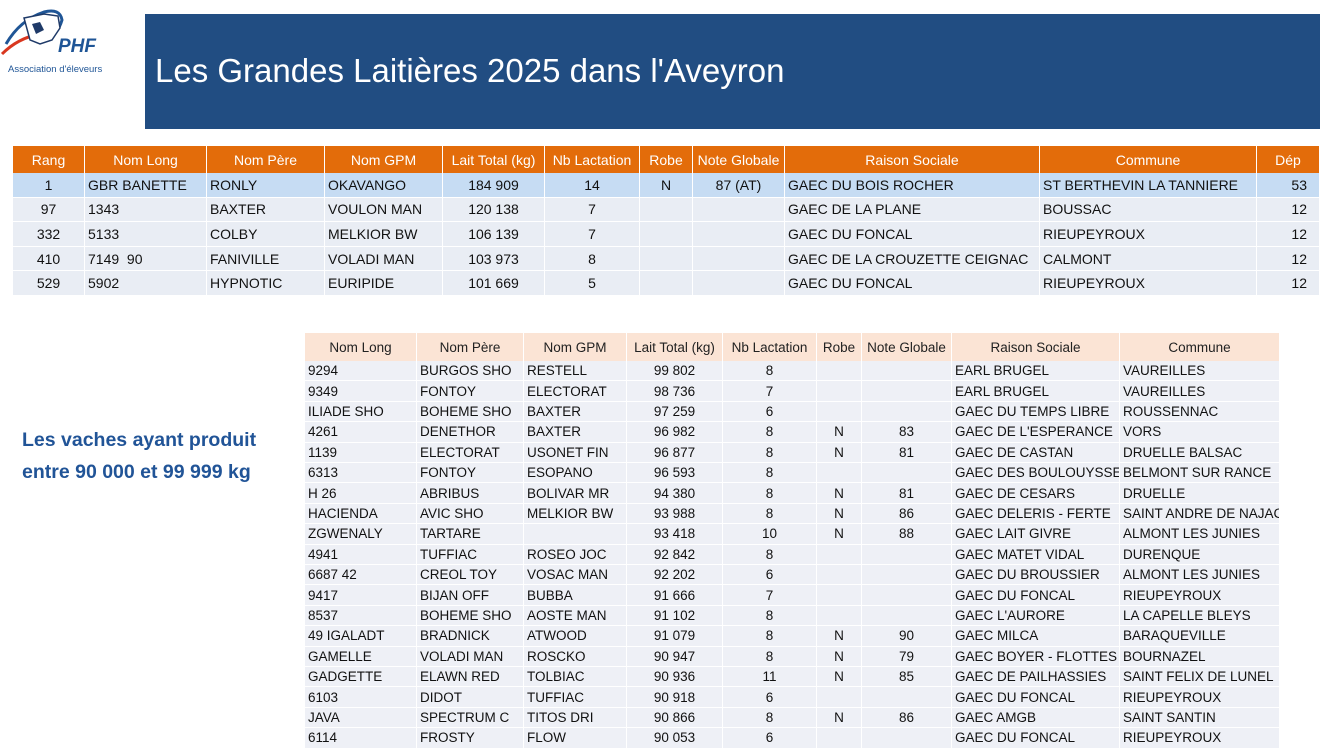 The width and height of the screenshot is (1321, 755). I want to click on table-cell: BIJAN OFF, so click(470, 595).